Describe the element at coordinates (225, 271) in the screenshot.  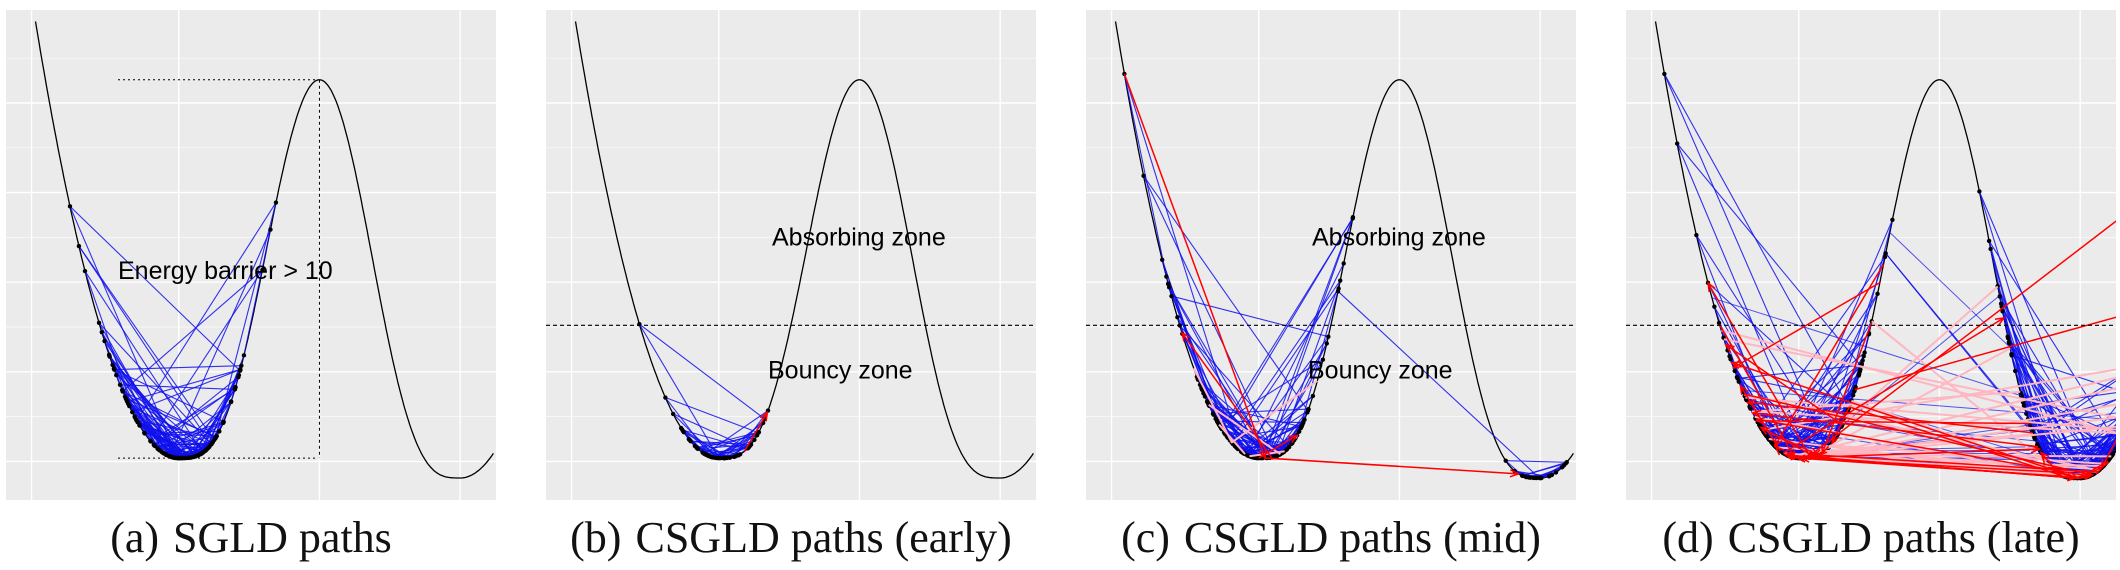
I see `annotation-label-primary: Energy barrier > 10` at that location.